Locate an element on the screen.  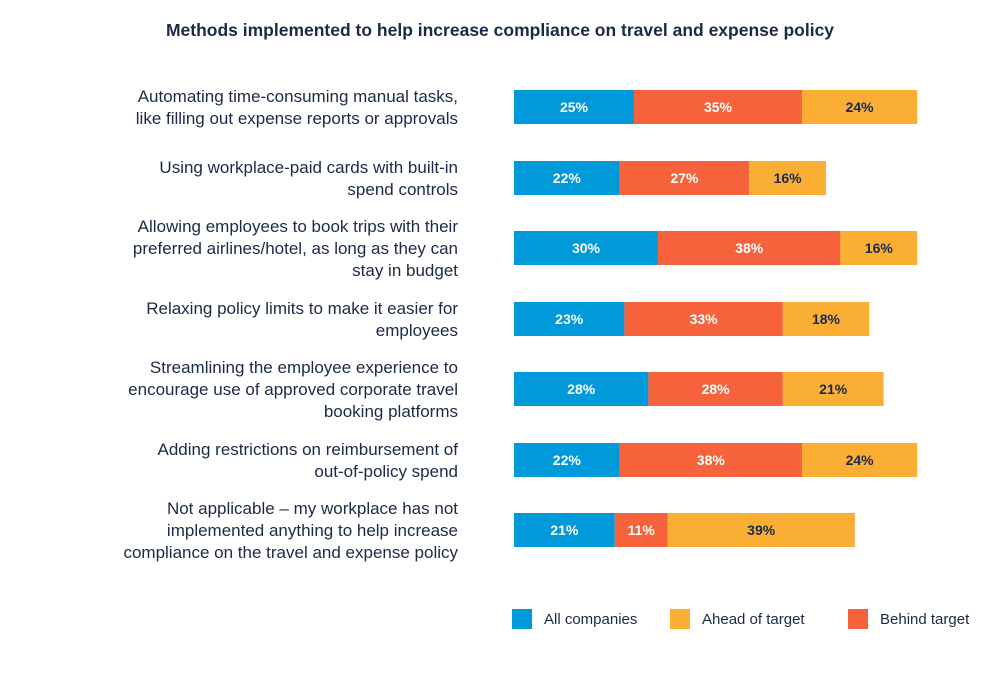
data-label: 39% is located at coordinates (761, 530).